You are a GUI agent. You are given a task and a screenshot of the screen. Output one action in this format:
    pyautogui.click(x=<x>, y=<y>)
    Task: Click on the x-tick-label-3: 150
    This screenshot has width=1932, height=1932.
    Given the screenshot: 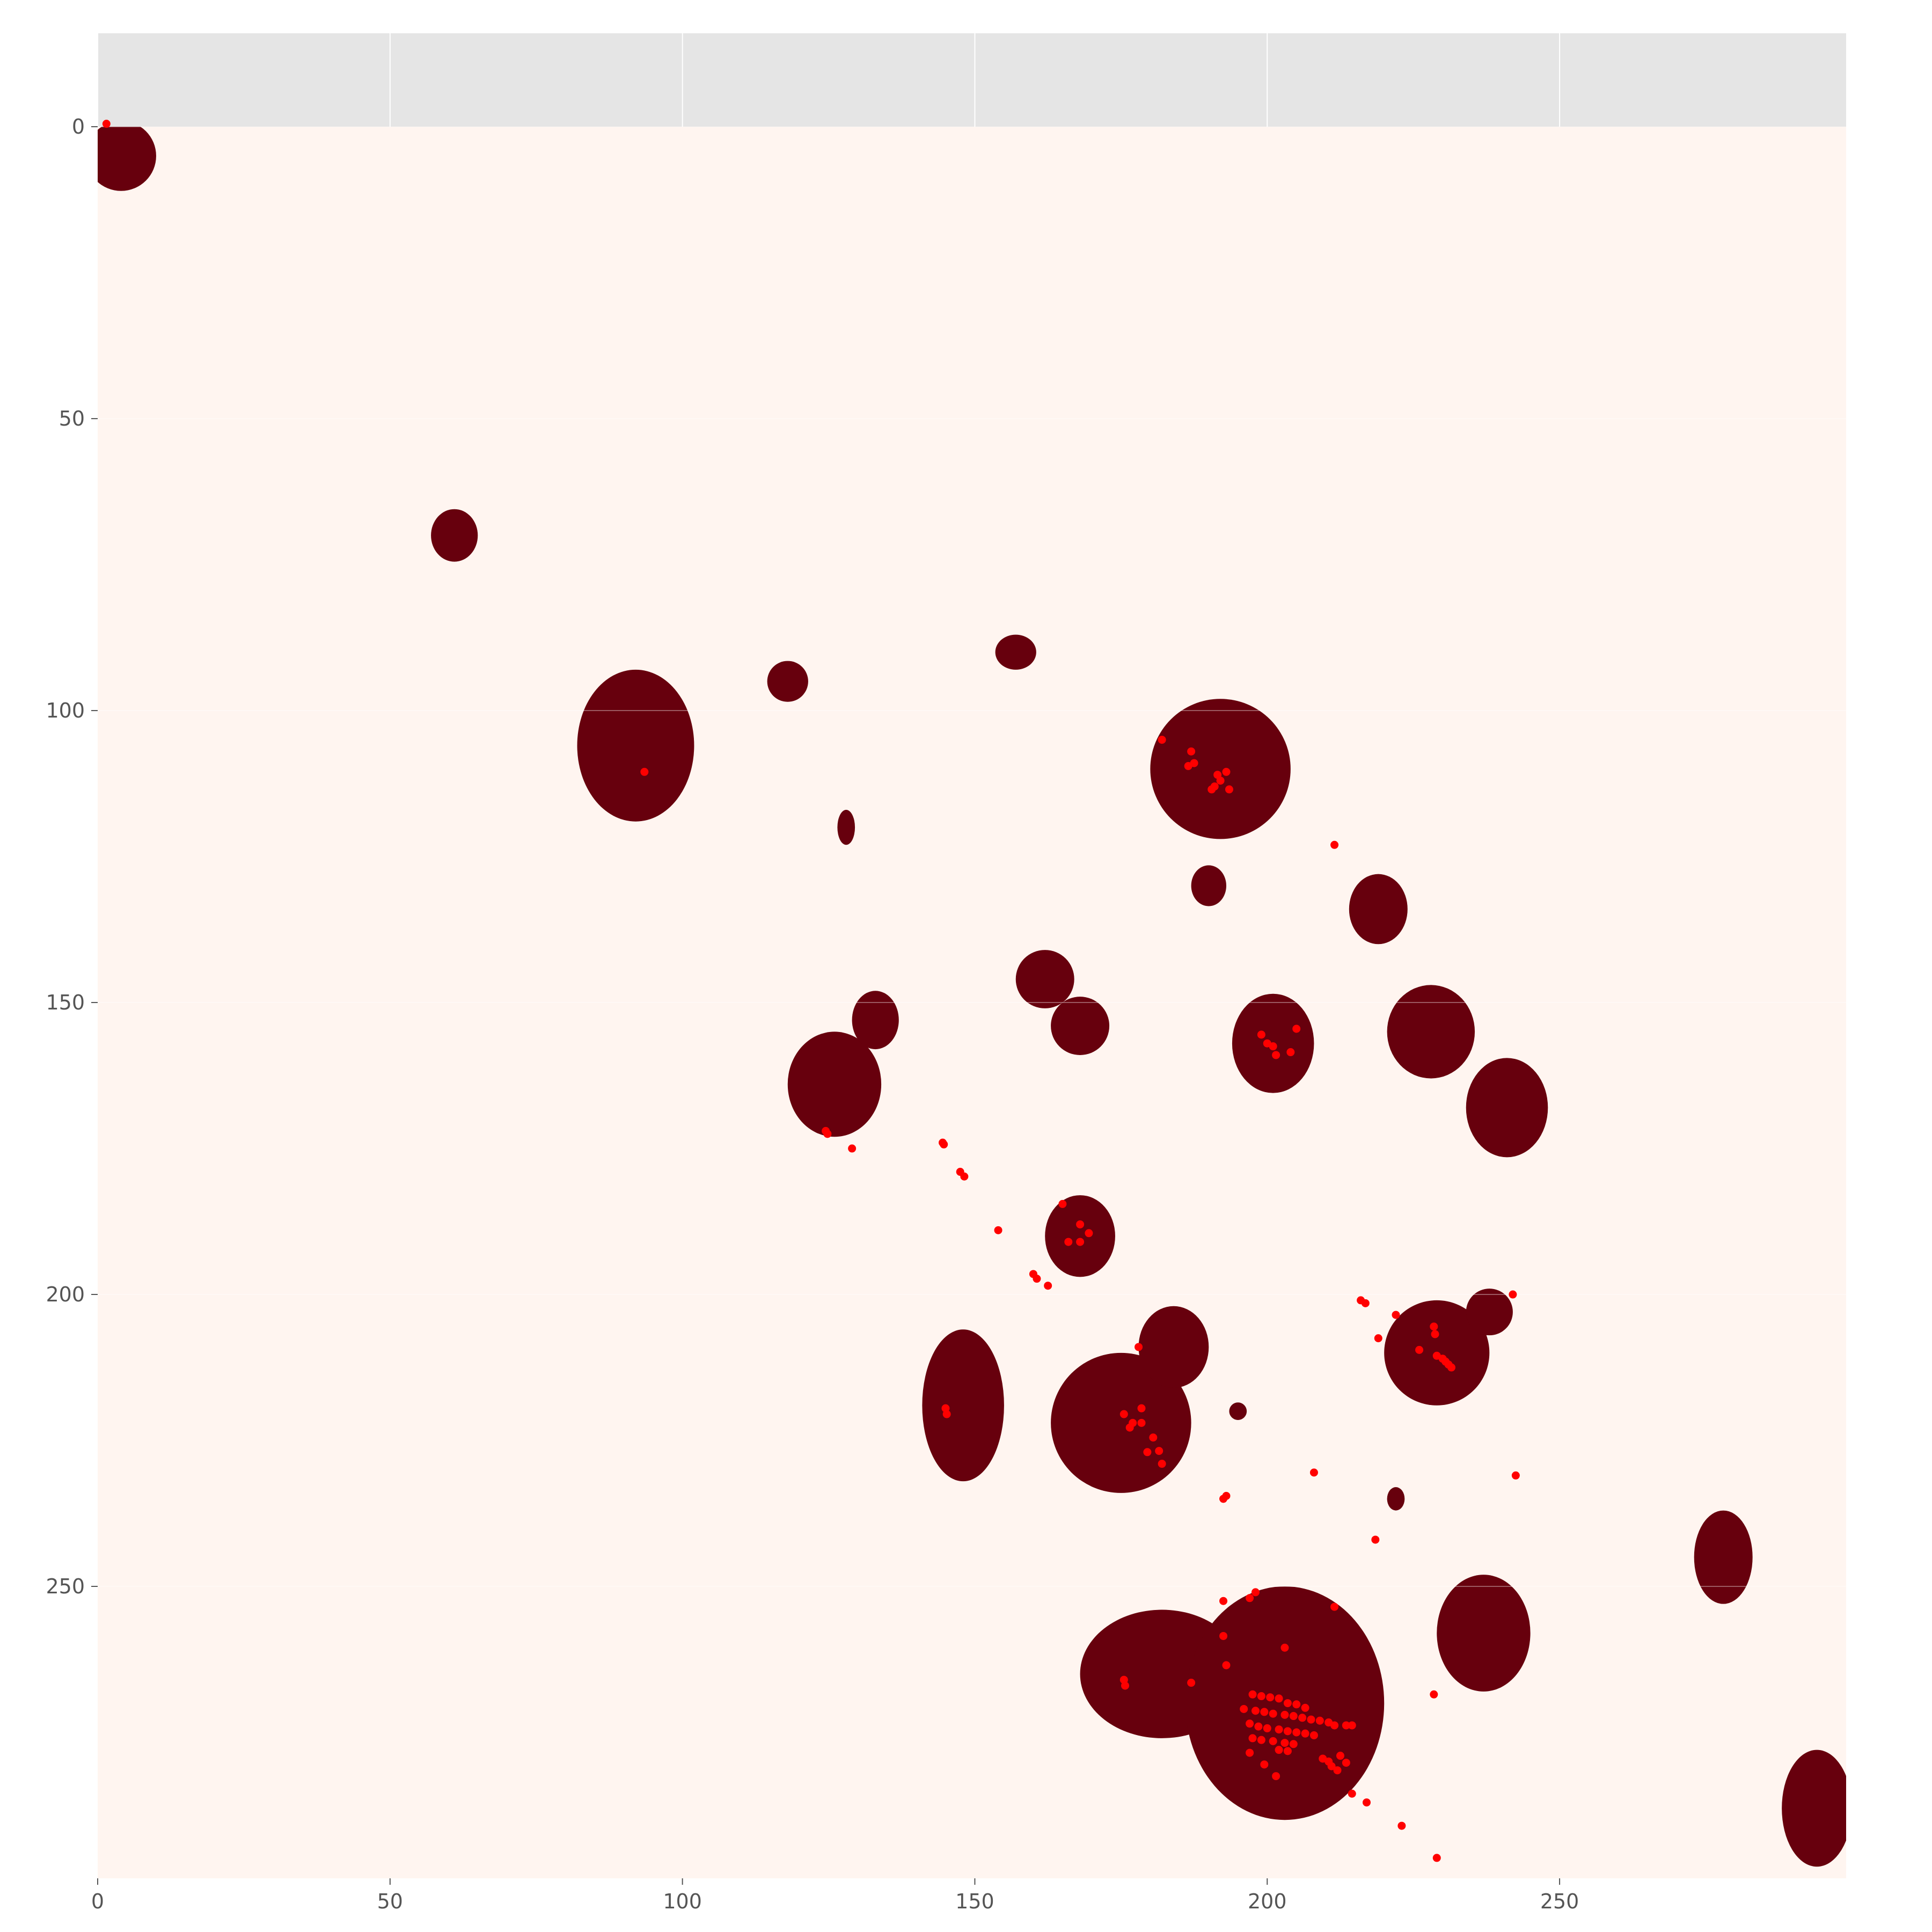 What is the action you would take?
    pyautogui.click(x=974, y=1901)
    